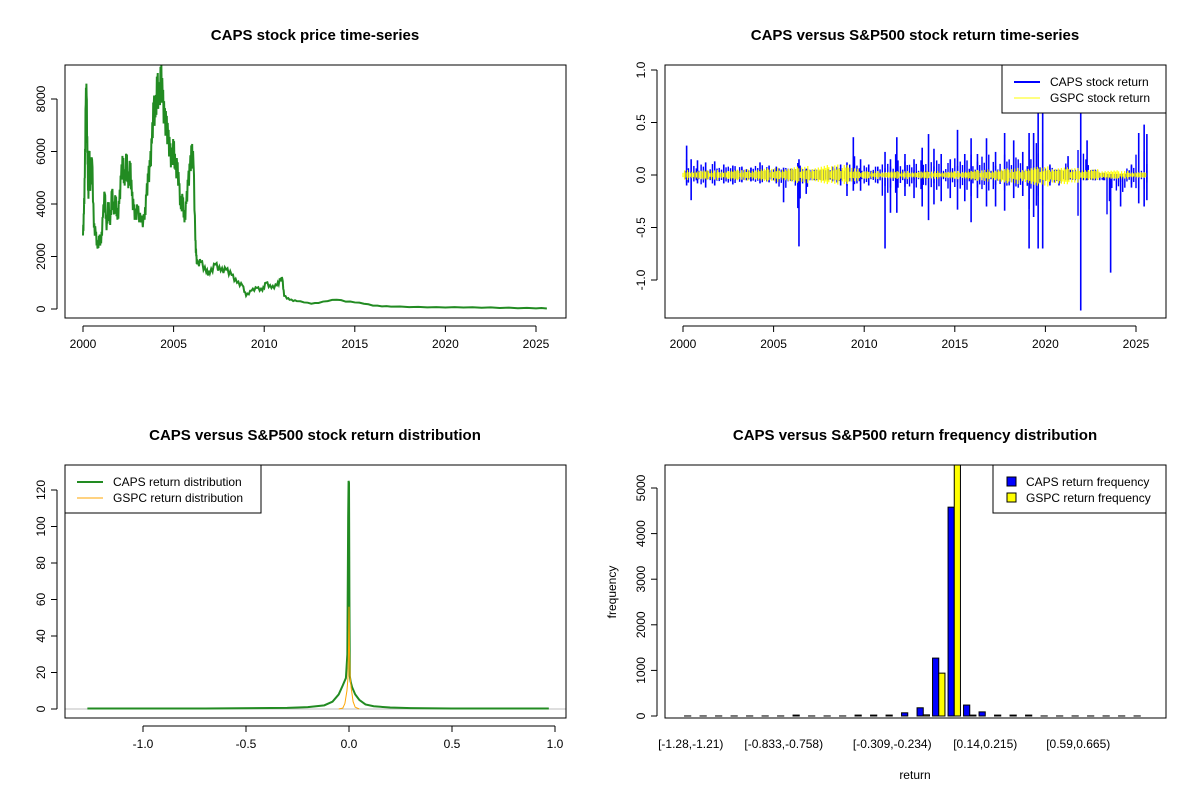 The height and width of the screenshot is (800, 1200). I want to click on y-tick-label: 1.0, so click(641, 69).